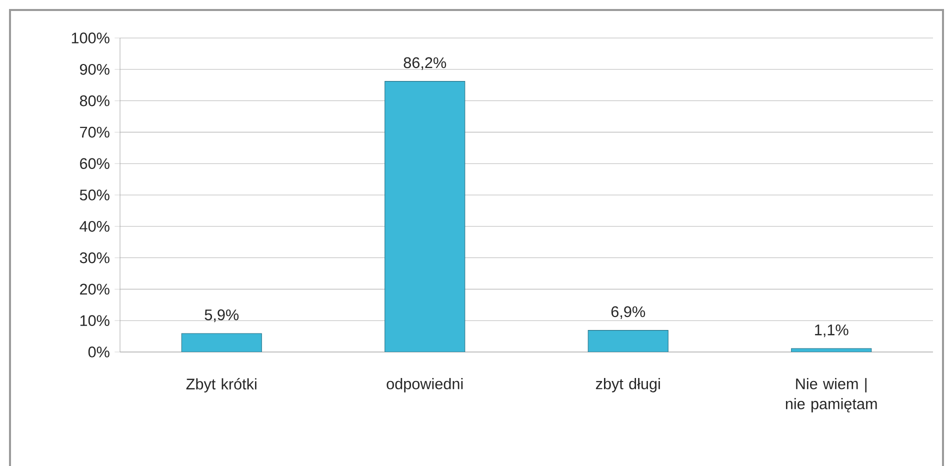 This screenshot has height=466, width=949. I want to click on y-tick-label: 70%, so click(95, 132).